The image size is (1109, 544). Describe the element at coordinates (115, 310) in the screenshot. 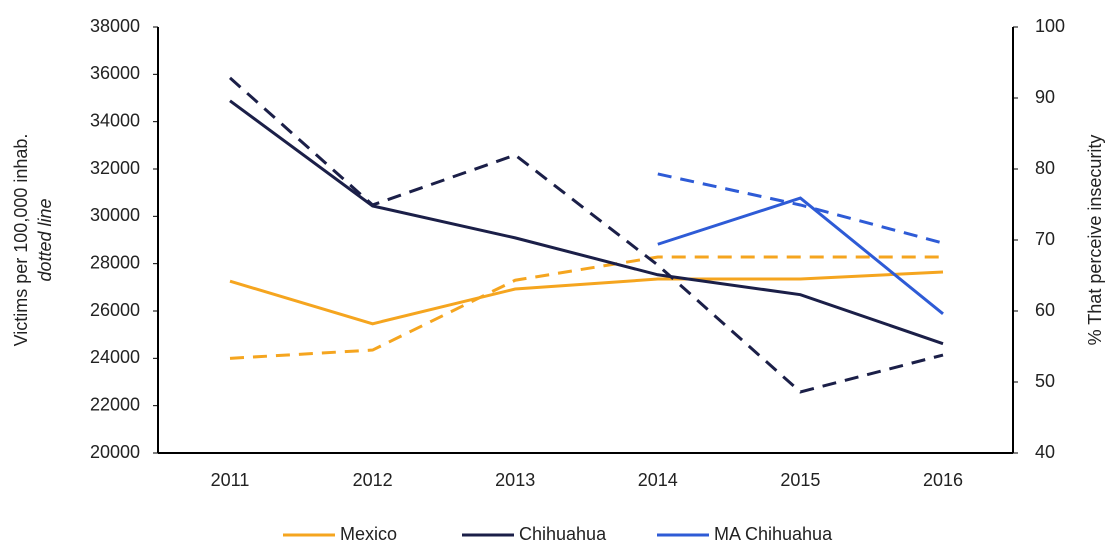

I see `y-tick-label: 26000` at that location.